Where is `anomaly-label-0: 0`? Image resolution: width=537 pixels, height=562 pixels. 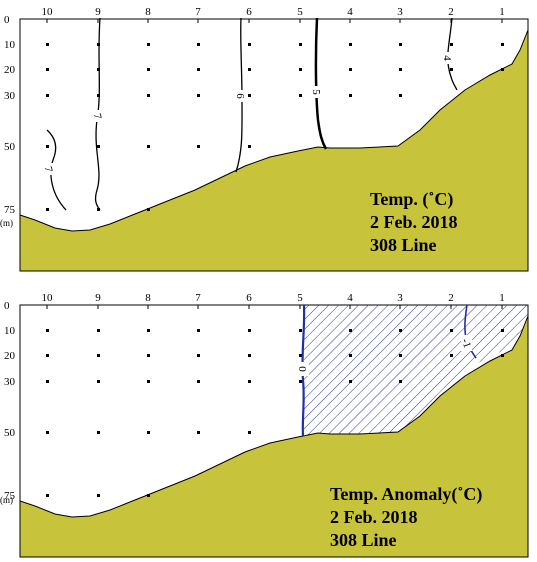
anomaly-label-0: 0 is located at coordinates (302, 369).